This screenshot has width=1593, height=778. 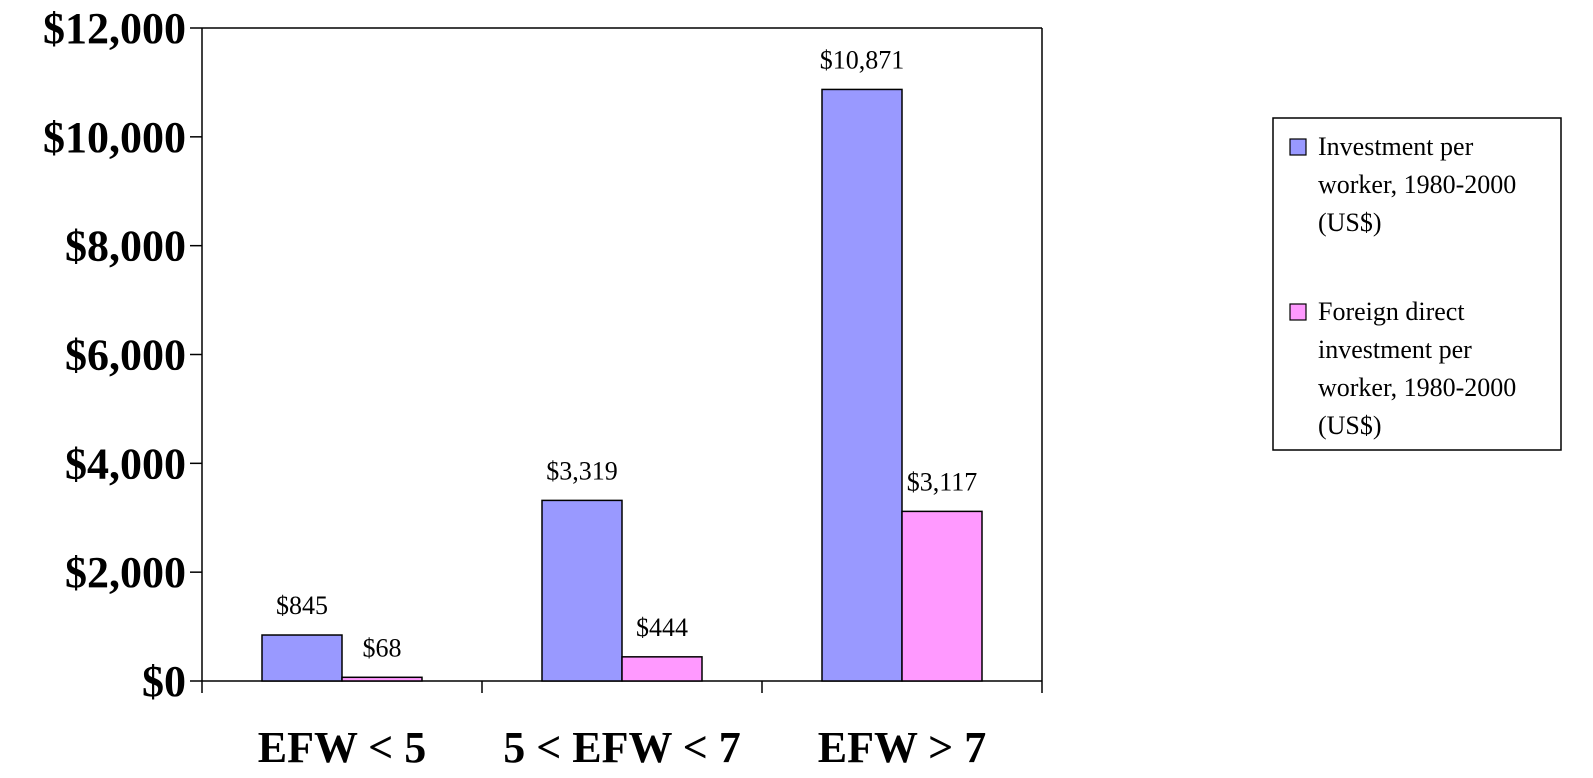 What do you see at coordinates (114, 28) in the screenshot?
I see `y-tick-label: $12,000` at bounding box center [114, 28].